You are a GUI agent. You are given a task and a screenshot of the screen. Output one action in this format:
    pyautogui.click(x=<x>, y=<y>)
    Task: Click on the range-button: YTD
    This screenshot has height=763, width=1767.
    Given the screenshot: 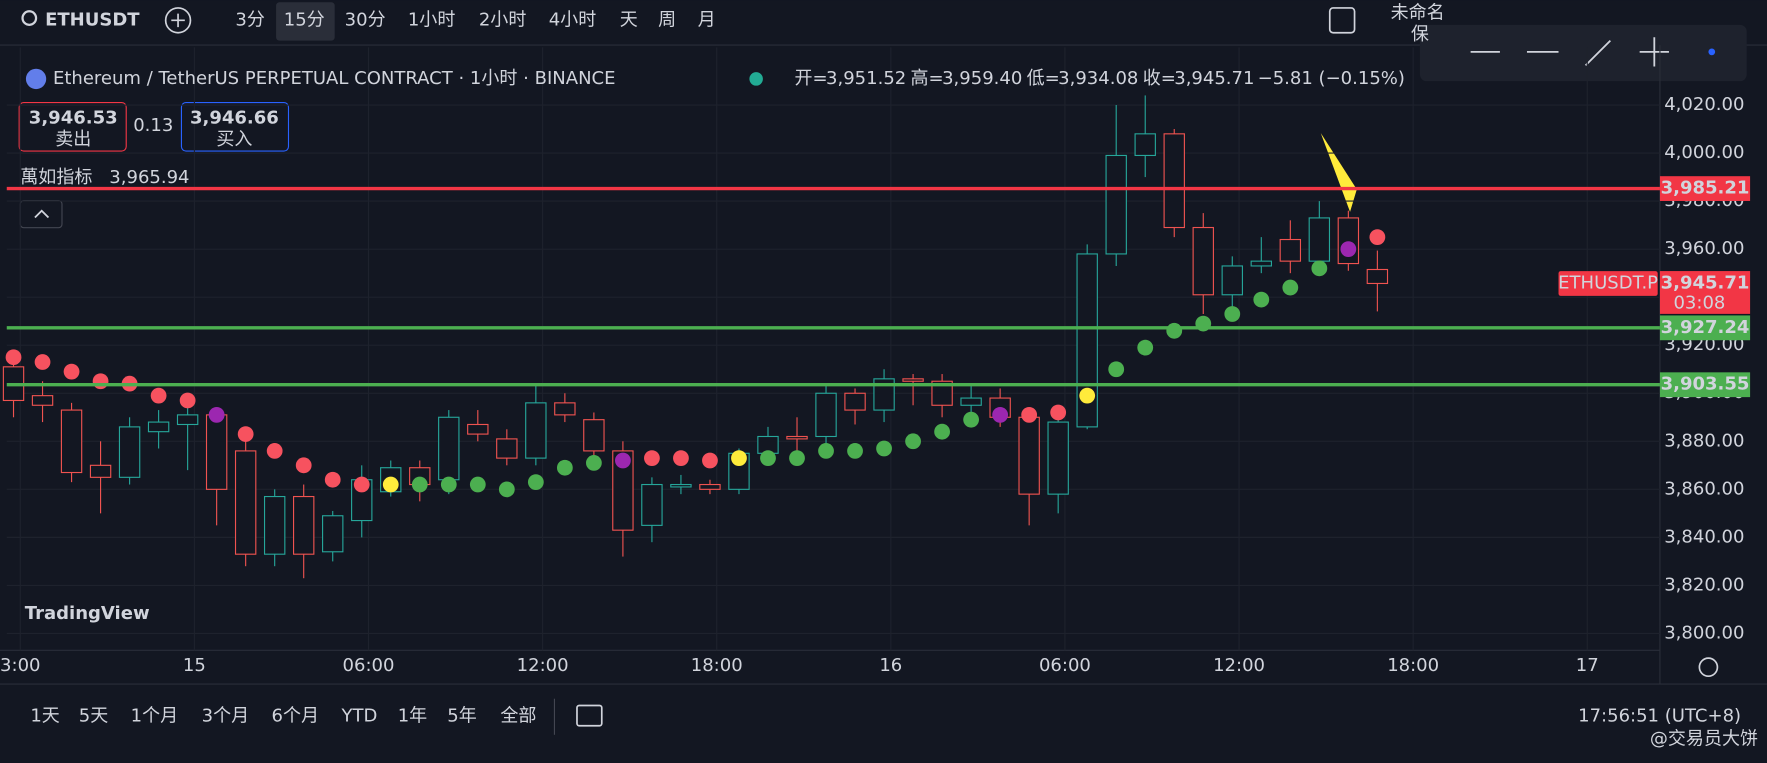 What is the action you would take?
    pyautogui.click(x=359, y=716)
    